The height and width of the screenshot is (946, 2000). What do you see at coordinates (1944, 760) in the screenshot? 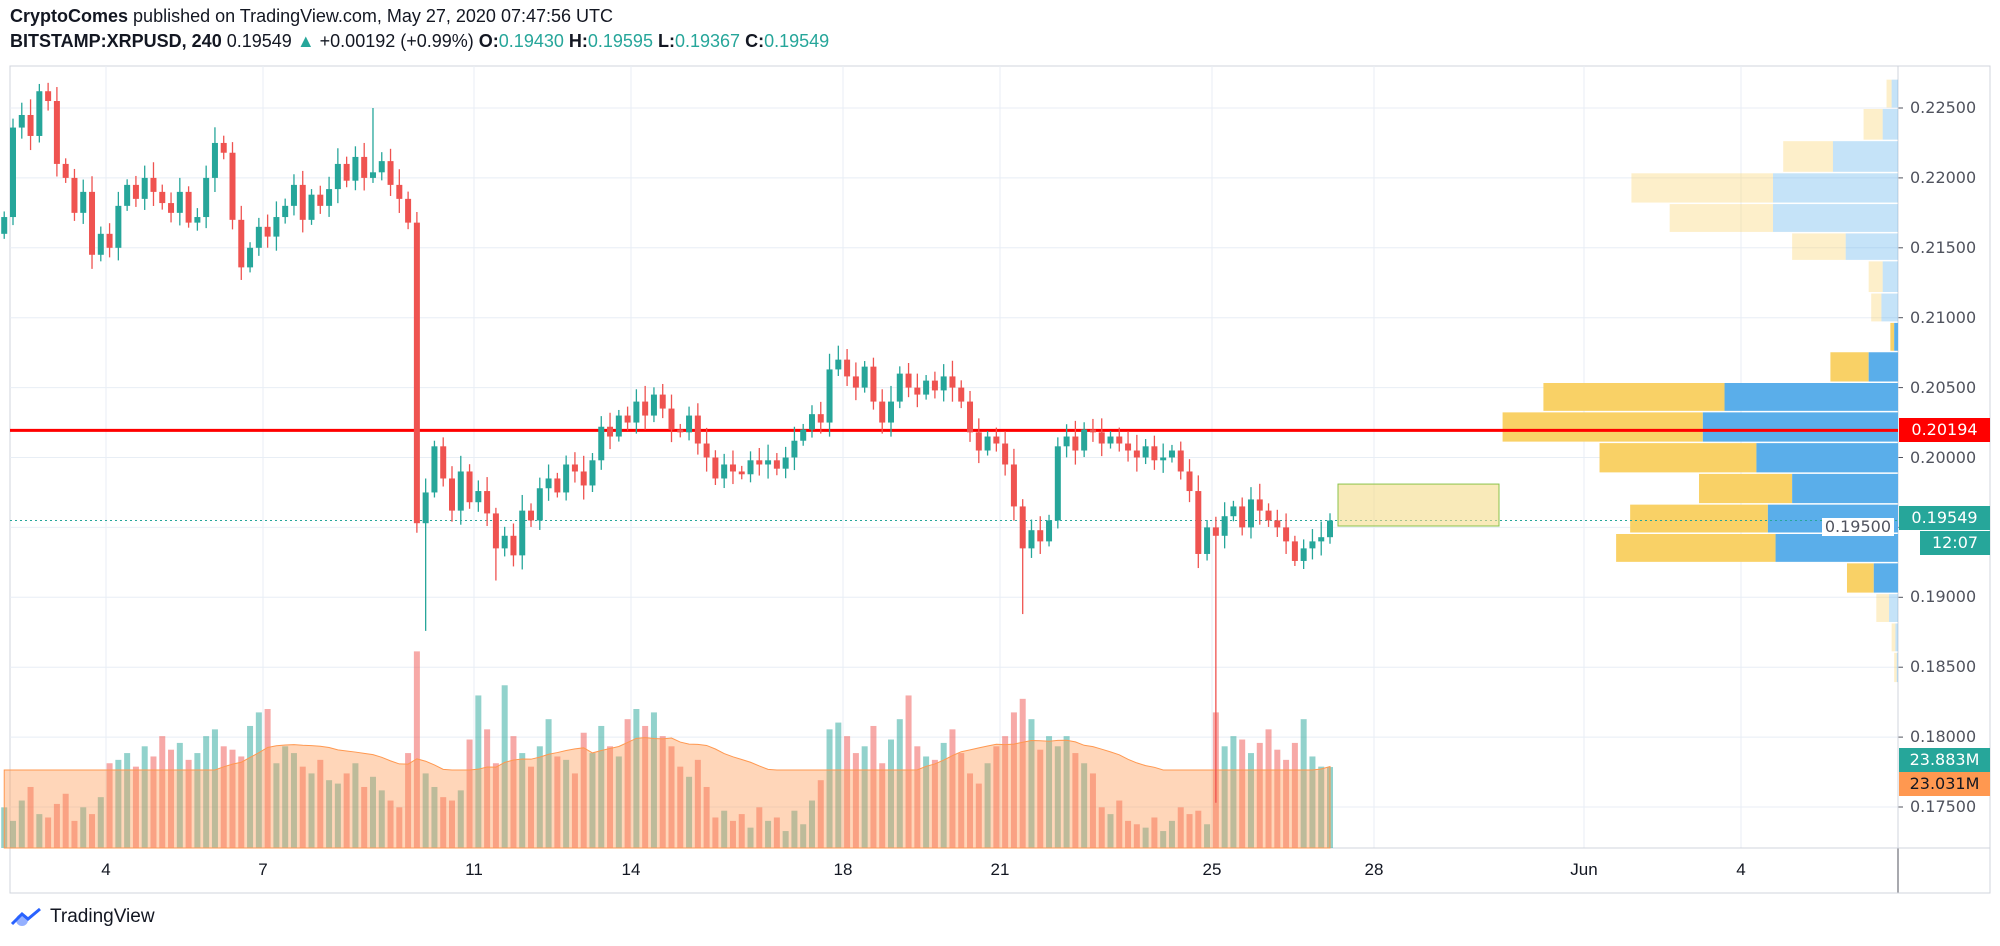
I see `volume-tag: 23.883M` at bounding box center [1944, 760].